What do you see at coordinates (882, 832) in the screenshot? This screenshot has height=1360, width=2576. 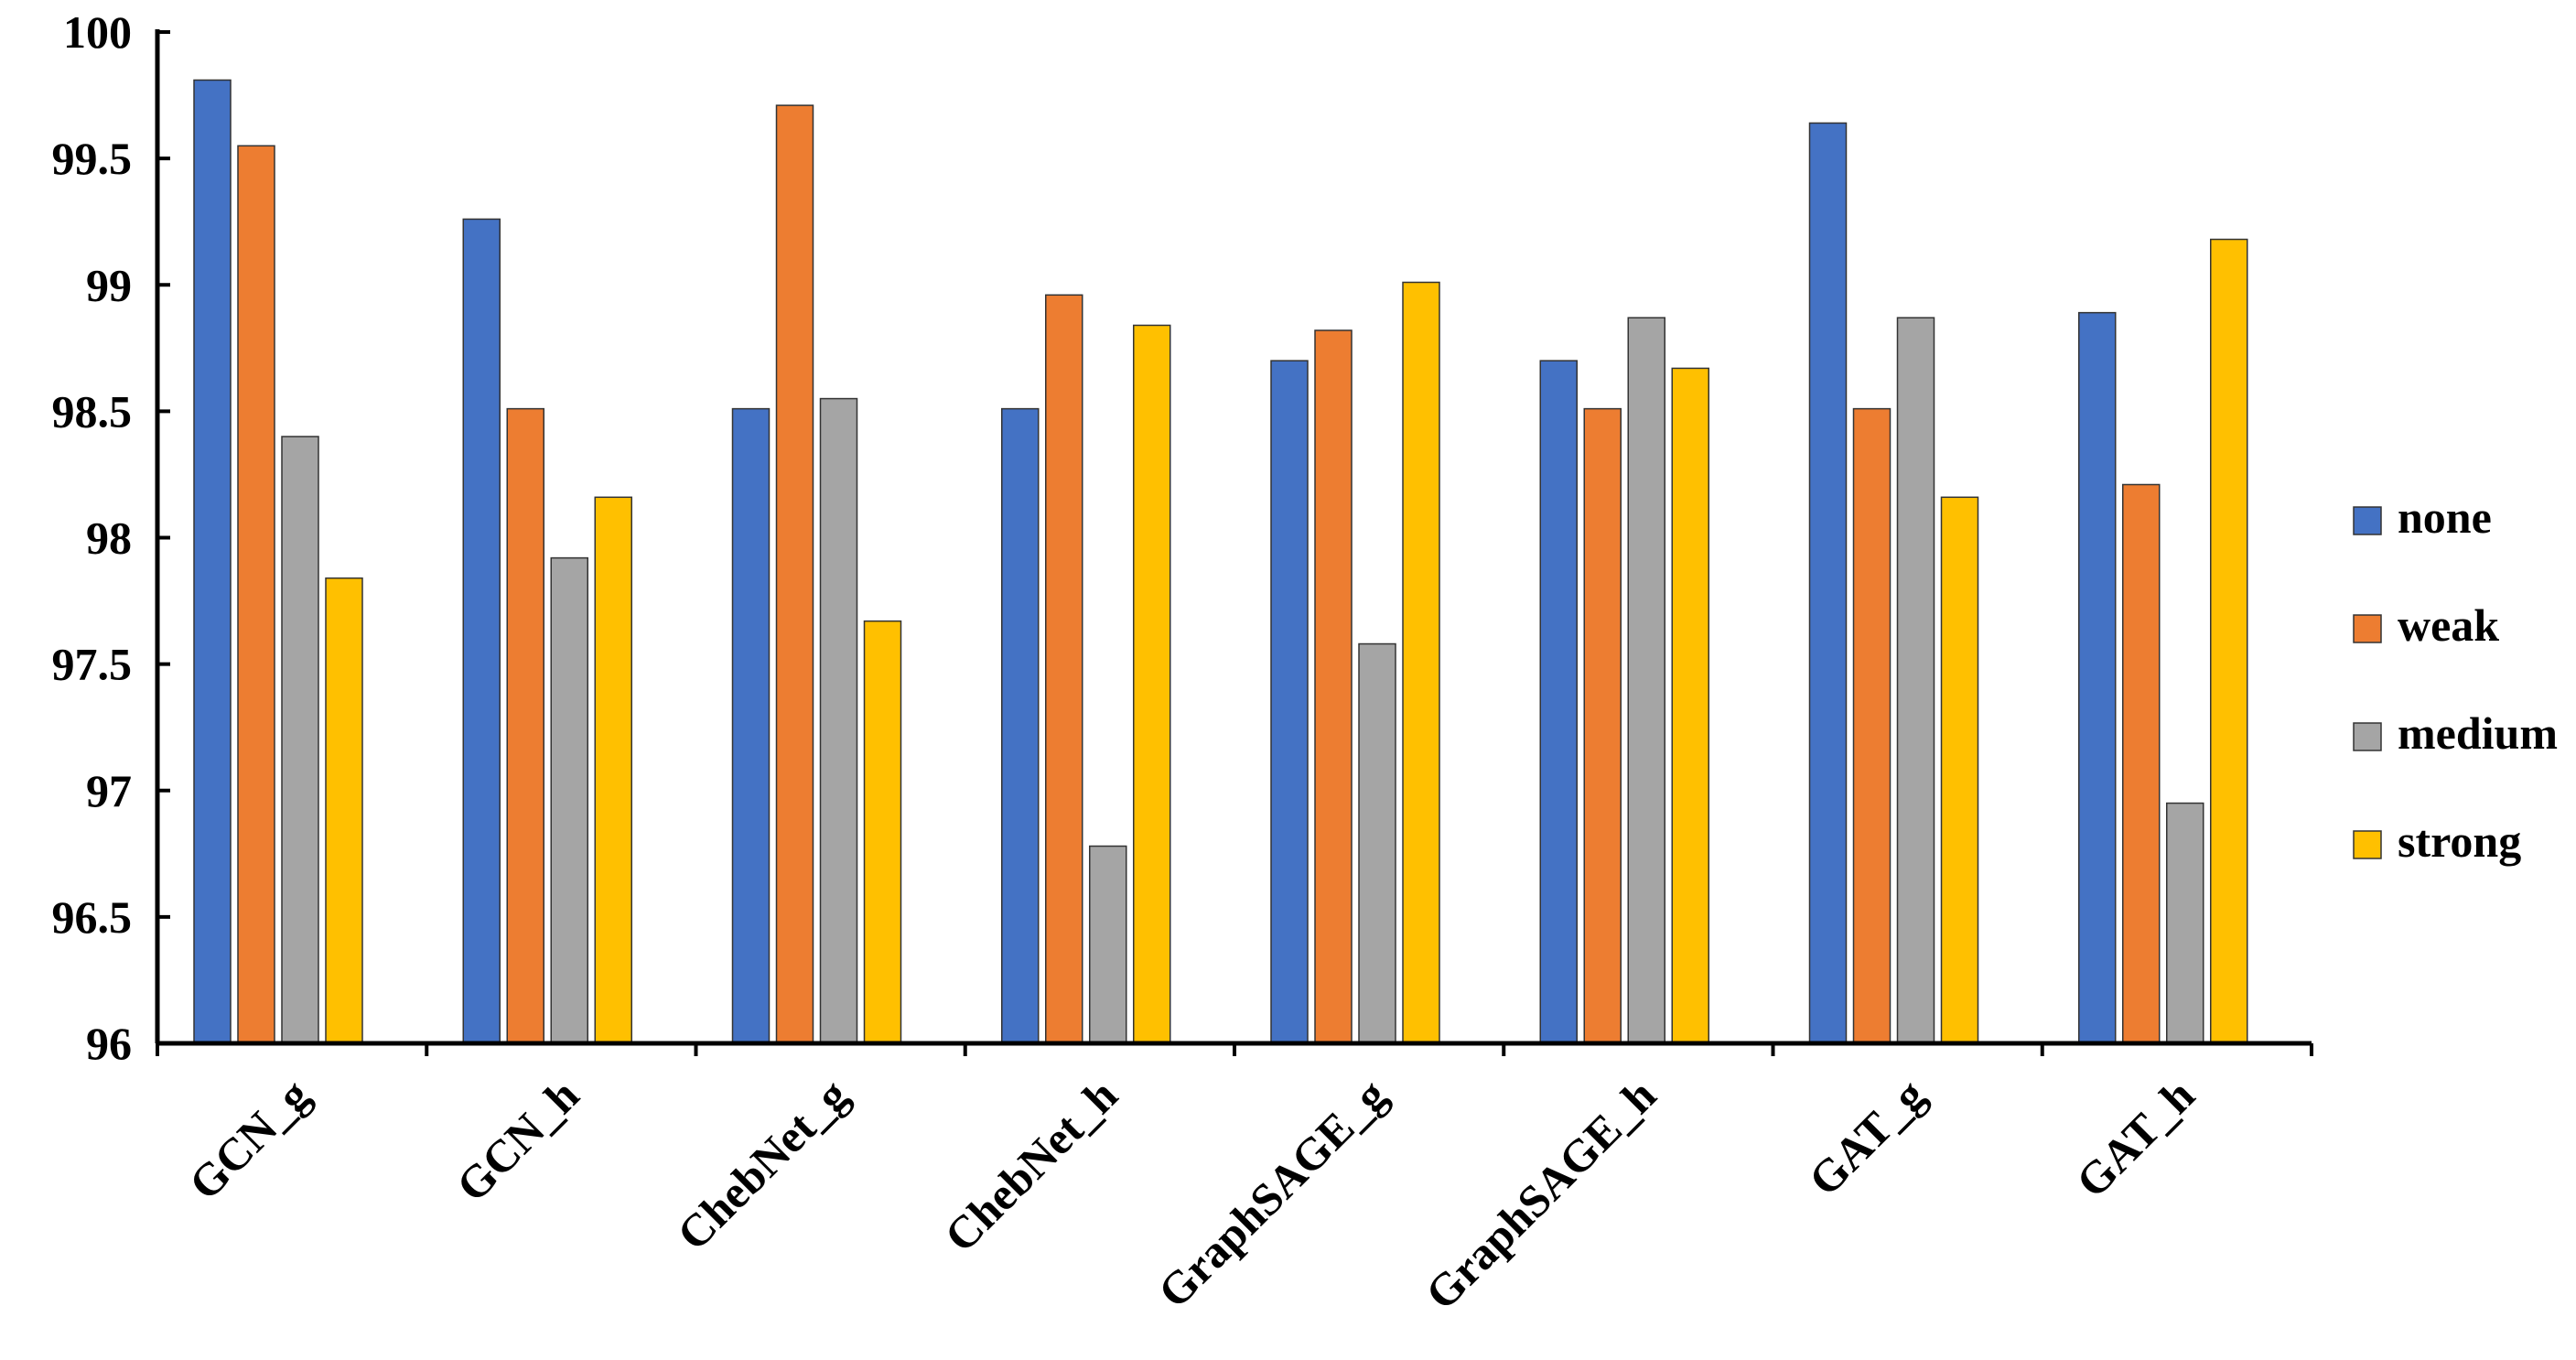 I see `bar-strong-ChebNet_g` at bounding box center [882, 832].